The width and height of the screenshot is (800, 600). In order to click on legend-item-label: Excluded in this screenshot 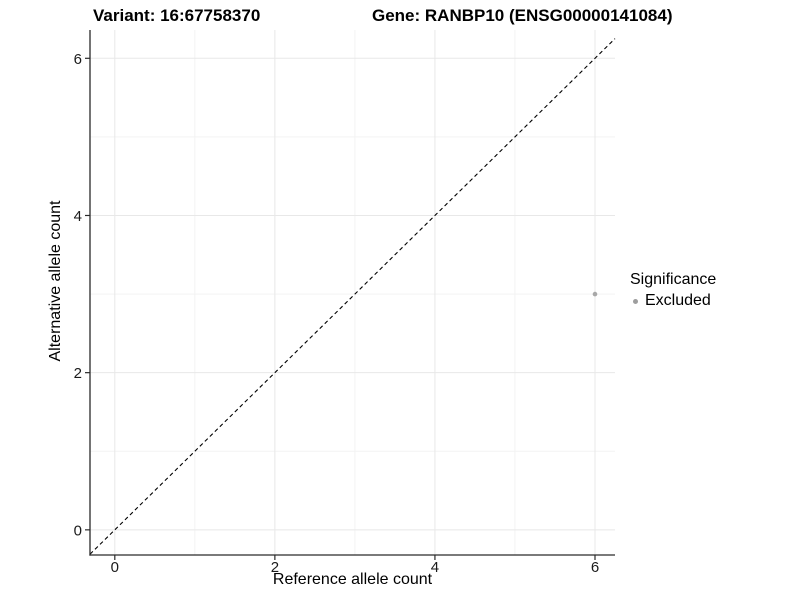, I will do `click(678, 300)`.